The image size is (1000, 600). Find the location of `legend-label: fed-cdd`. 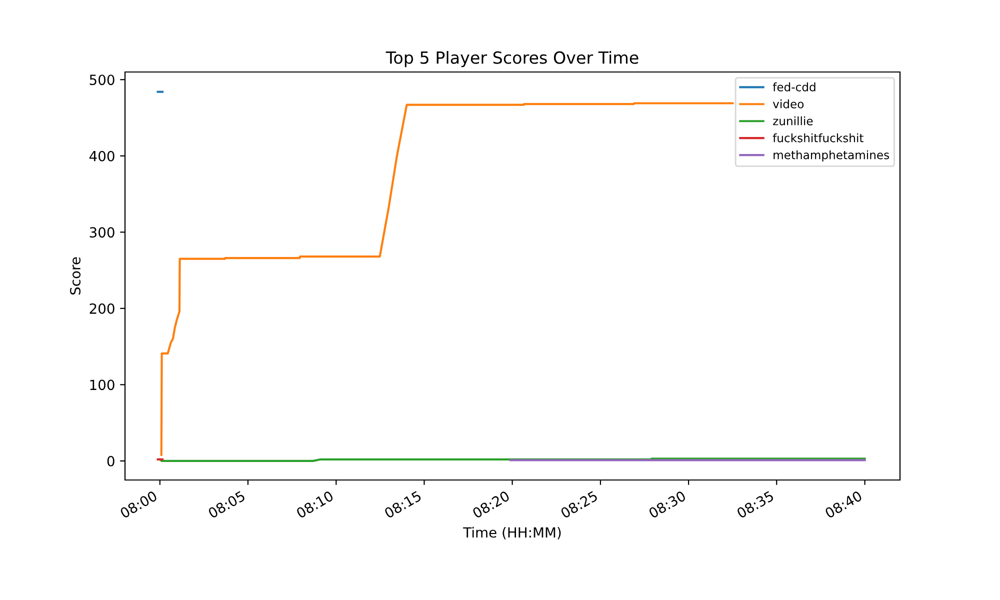

legend-label: fed-cdd is located at coordinates (794, 87).